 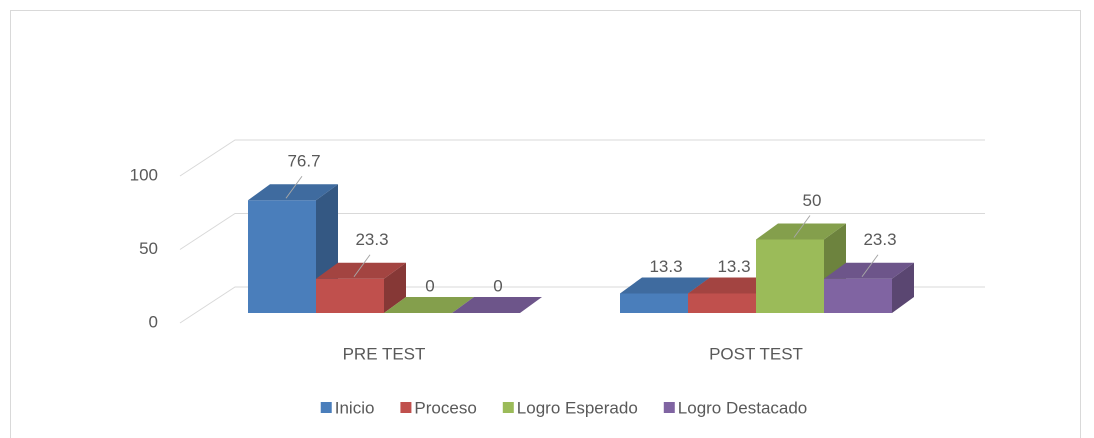 I want to click on x-tick-label: PRE TEST, so click(x=384, y=353).